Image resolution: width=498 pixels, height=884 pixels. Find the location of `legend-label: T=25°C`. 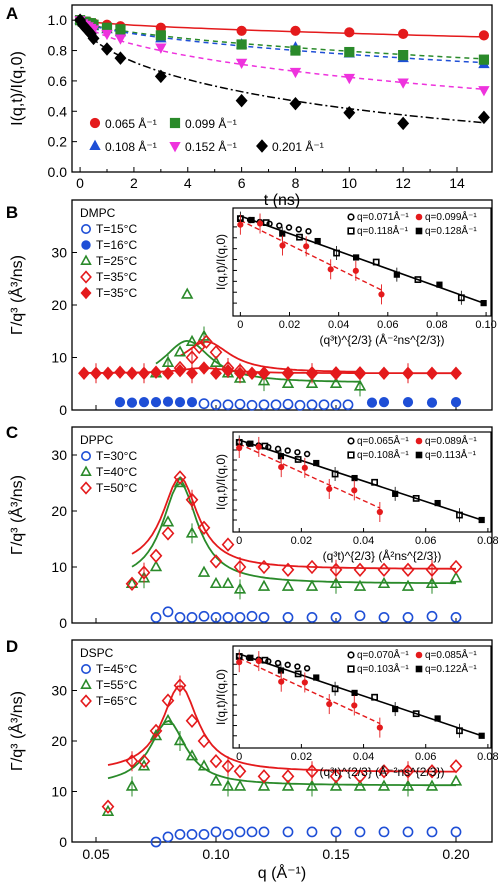

legend-label: T=25°C is located at coordinates (116, 261).